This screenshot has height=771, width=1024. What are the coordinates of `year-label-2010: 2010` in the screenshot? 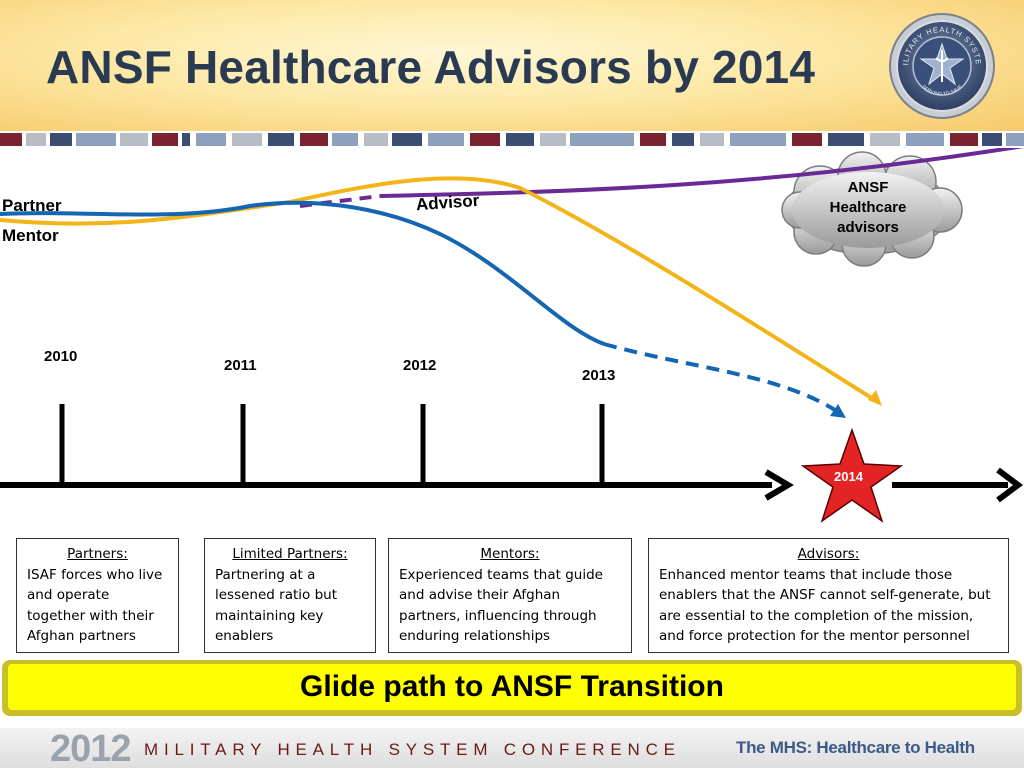 It's located at (61, 356).